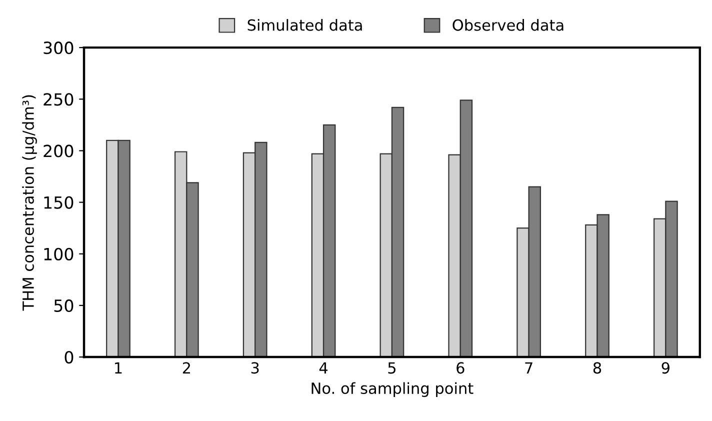 Image resolution: width=712 pixels, height=421 pixels. Describe the element at coordinates (69, 357) in the screenshot. I see `y-tick-label: 0` at that location.